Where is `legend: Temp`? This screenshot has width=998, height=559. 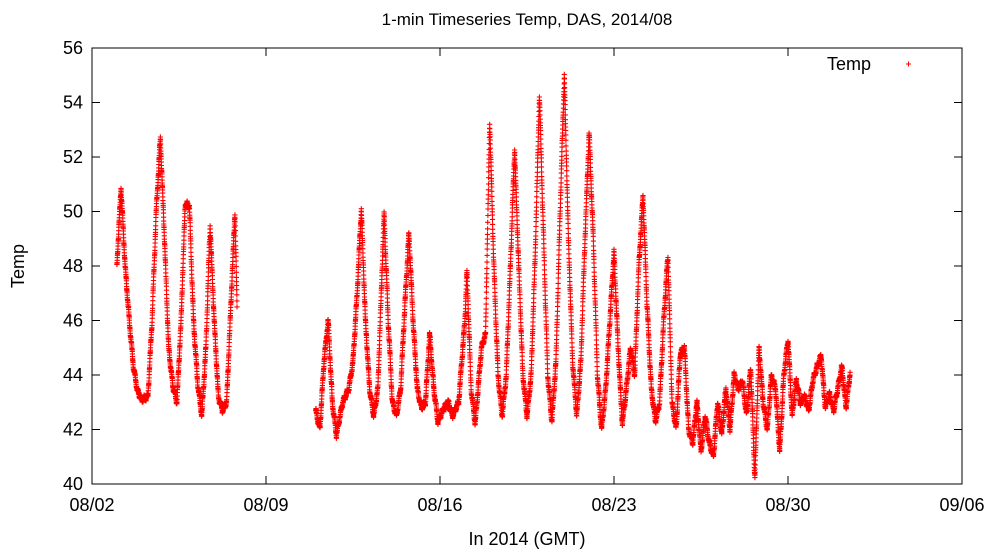 legend: Temp is located at coordinates (869, 64).